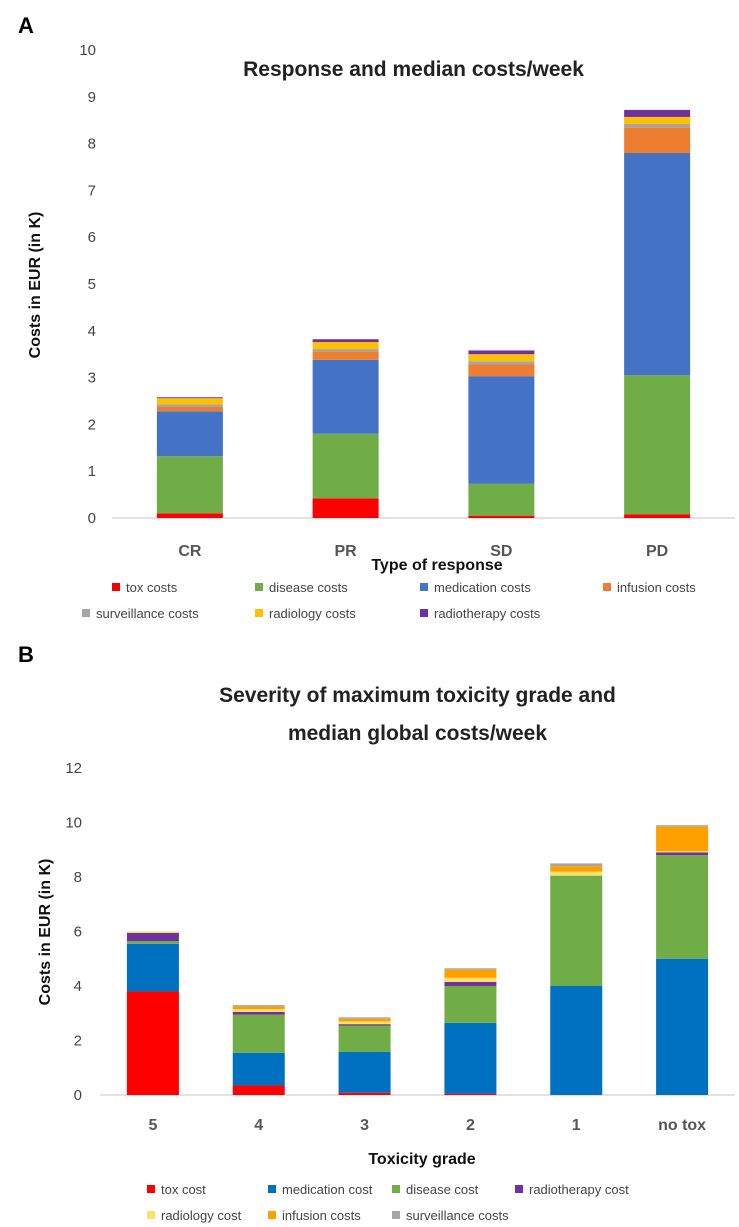 Image resolution: width=739 pixels, height=1227 pixels. What do you see at coordinates (73, 768) in the screenshot?
I see `y-tick-label: 12` at bounding box center [73, 768].